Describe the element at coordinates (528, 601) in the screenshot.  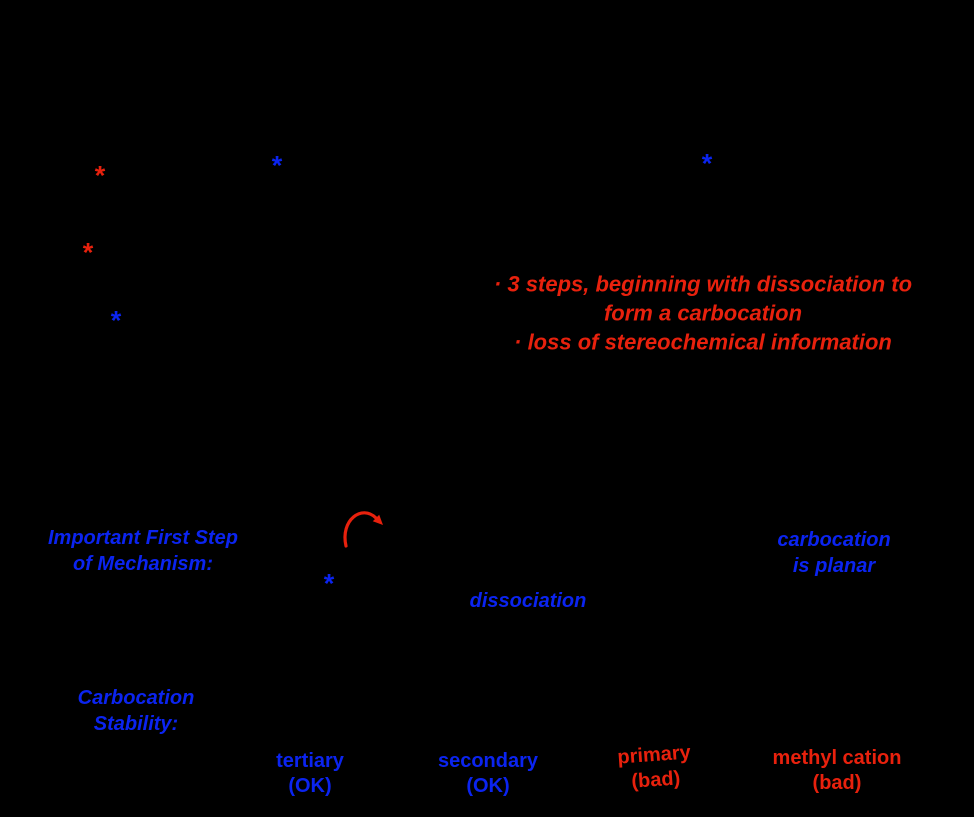
I see `dissociation-label: dissociation` at that location.